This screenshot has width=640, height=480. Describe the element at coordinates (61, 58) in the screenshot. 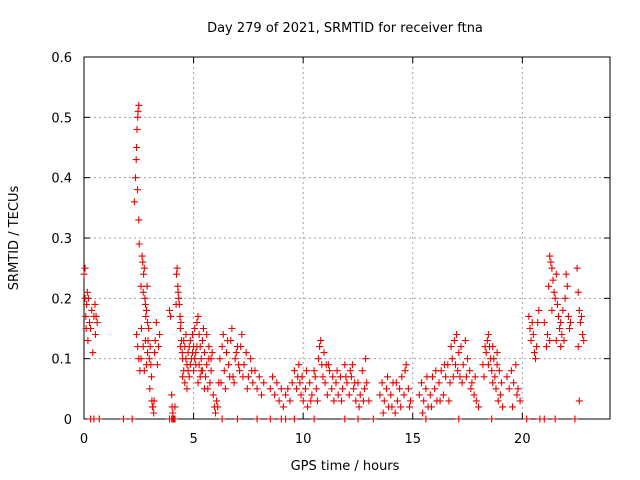

I see `y-tick-label: 0.6` at that location.